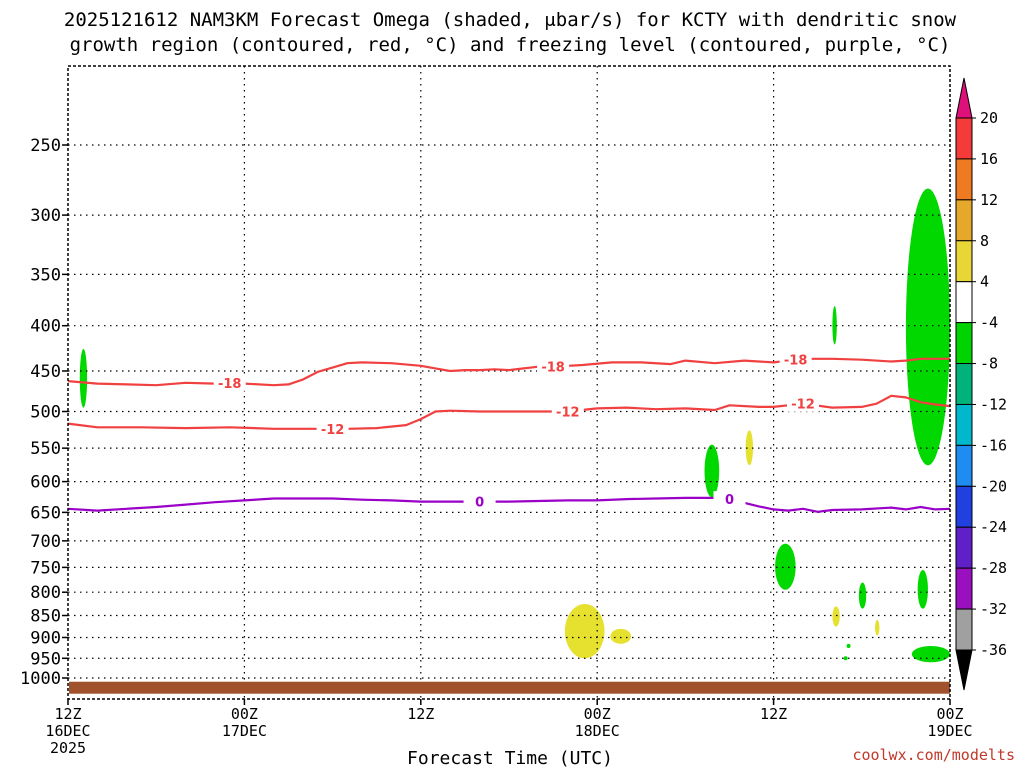  Describe the element at coordinates (45, 327) in the screenshot. I see `ytick-label-400: 400` at that location.